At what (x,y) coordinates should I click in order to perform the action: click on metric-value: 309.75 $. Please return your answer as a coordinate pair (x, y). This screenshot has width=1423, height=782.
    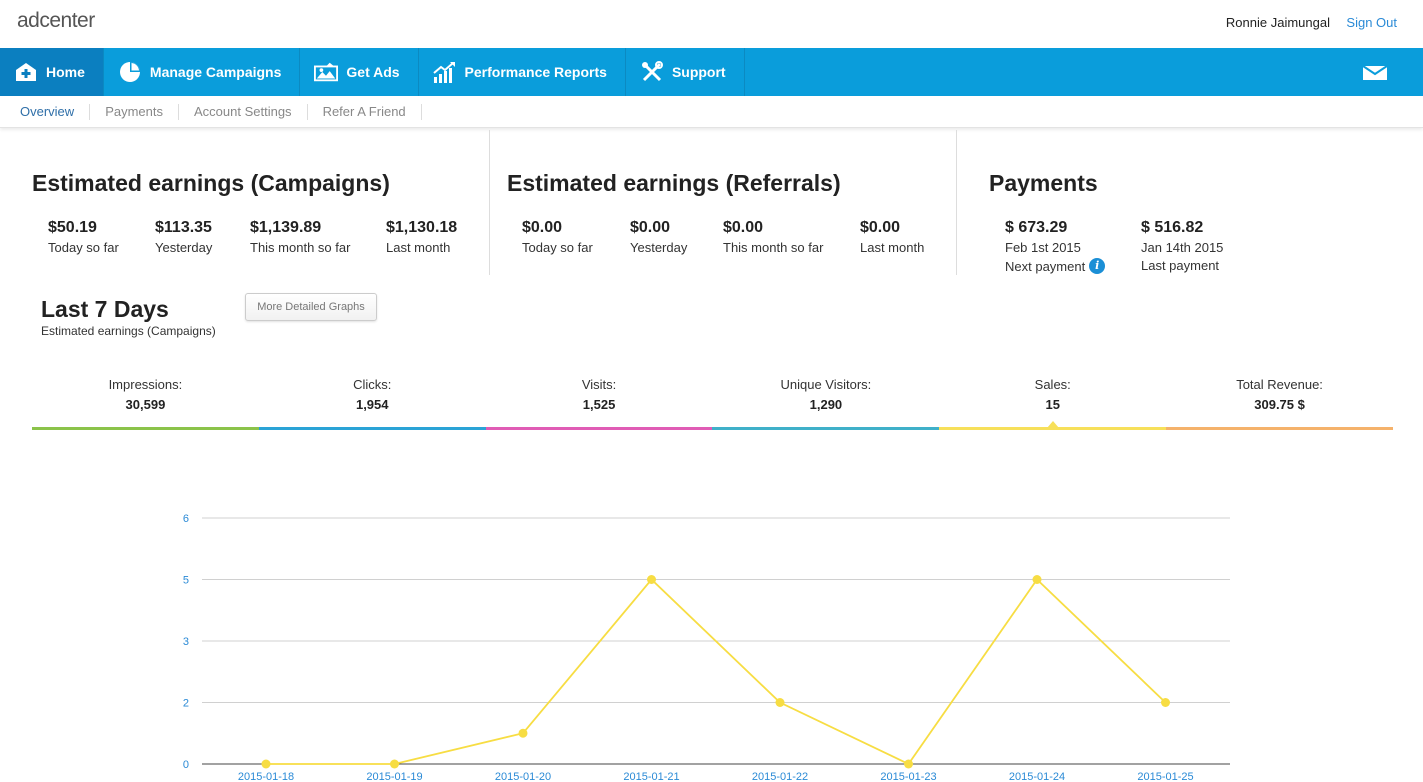
    Looking at the image, I should click on (1279, 404).